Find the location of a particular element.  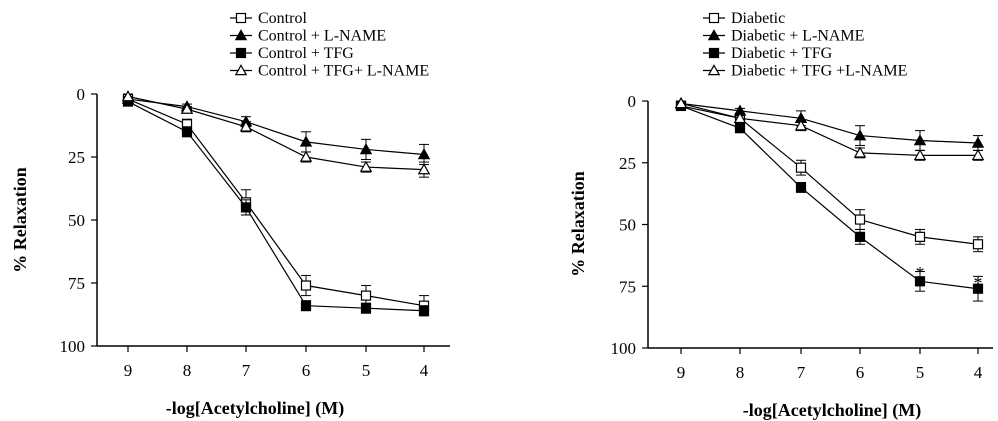

legend-label: Control + L-NAME is located at coordinates (322, 36).